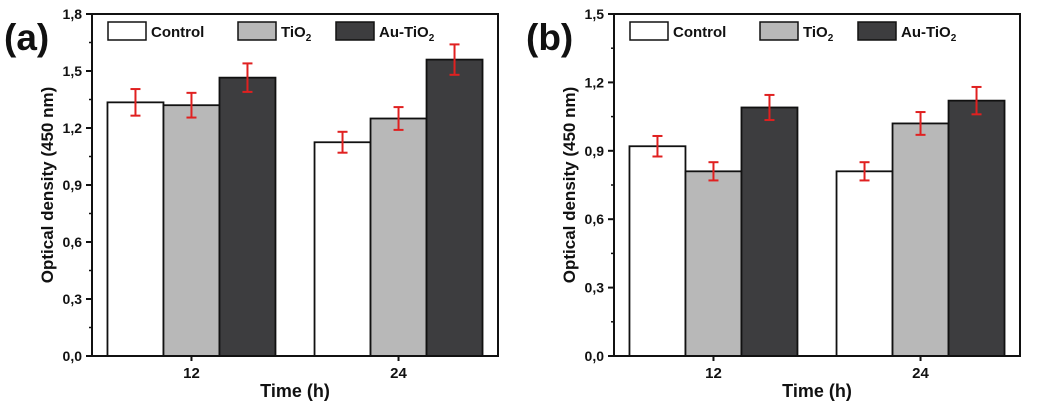 This screenshot has width=1044, height=402. Describe the element at coordinates (177, 32) in the screenshot. I see `chart-a-legend-label-0: Control` at that location.